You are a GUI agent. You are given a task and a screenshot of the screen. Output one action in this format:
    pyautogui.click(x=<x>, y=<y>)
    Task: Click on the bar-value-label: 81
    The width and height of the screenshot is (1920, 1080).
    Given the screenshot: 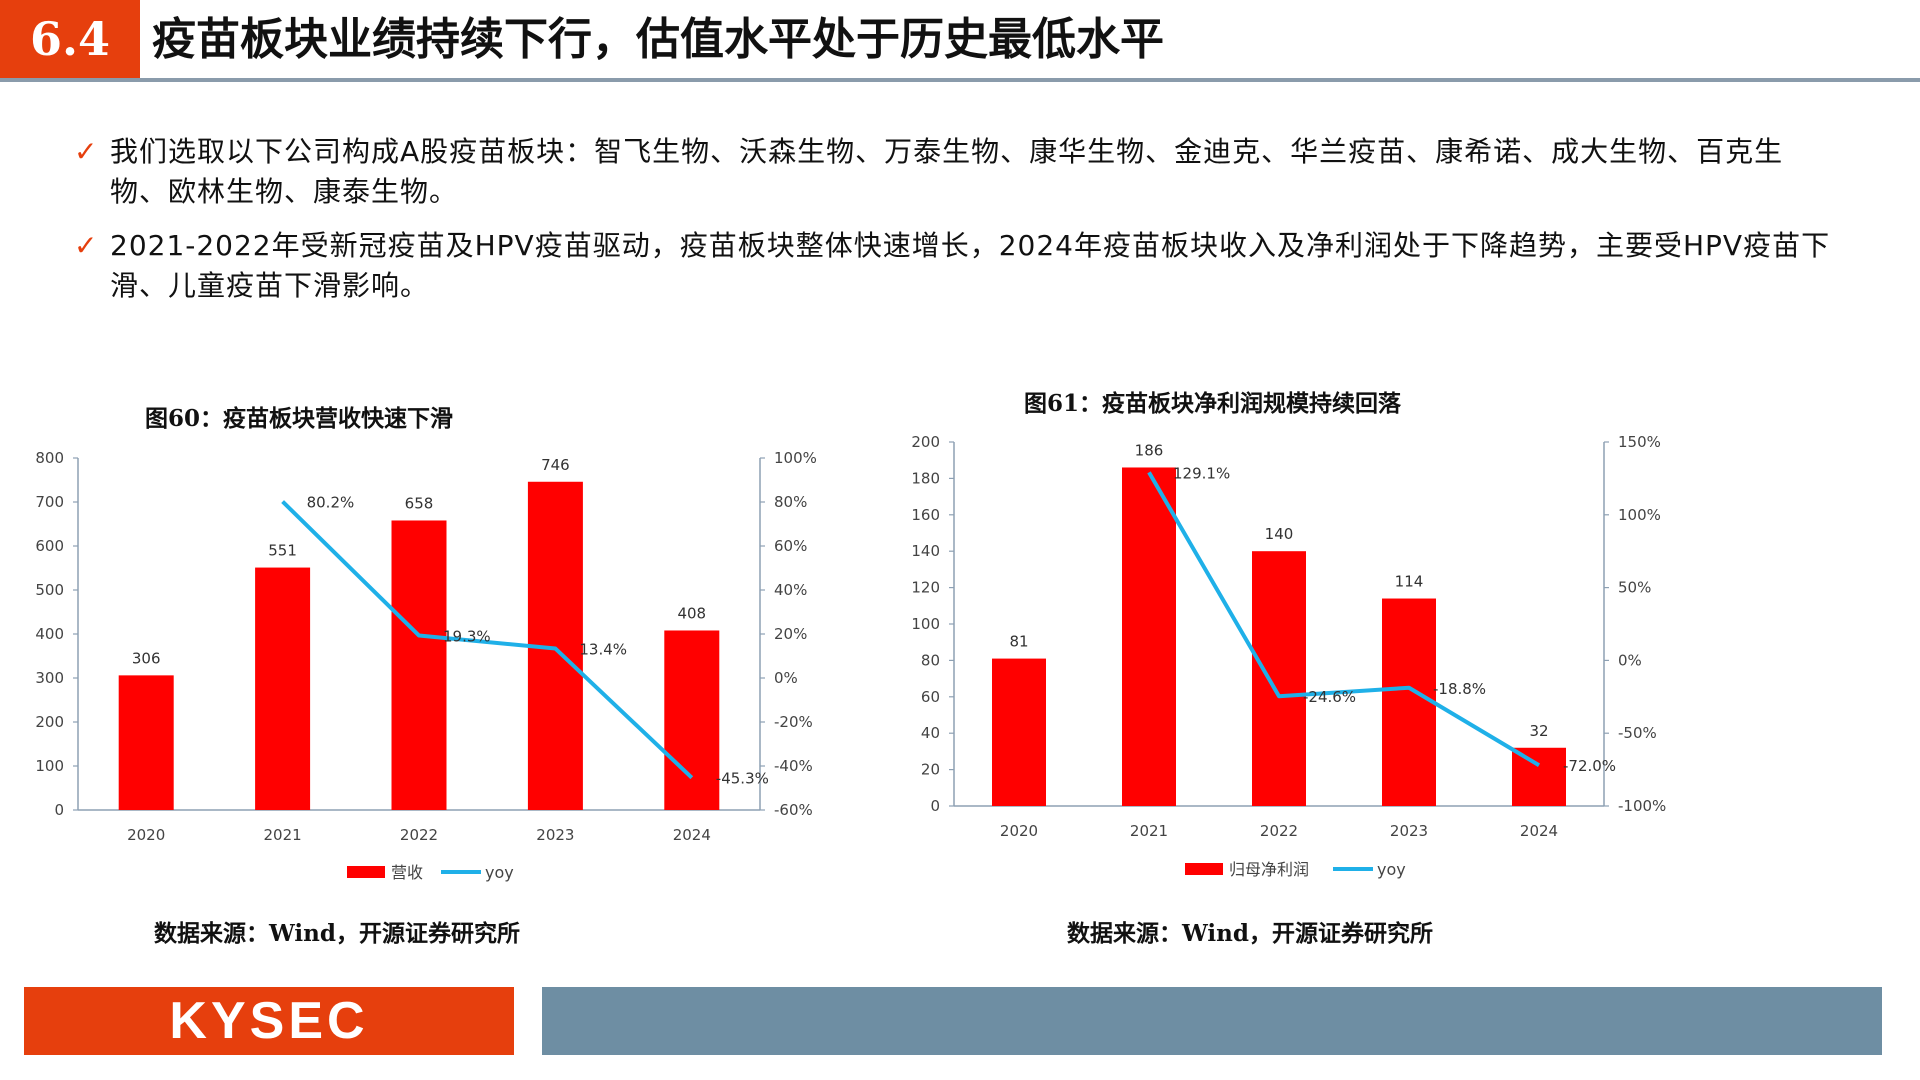 What is the action you would take?
    pyautogui.click(x=1018, y=642)
    